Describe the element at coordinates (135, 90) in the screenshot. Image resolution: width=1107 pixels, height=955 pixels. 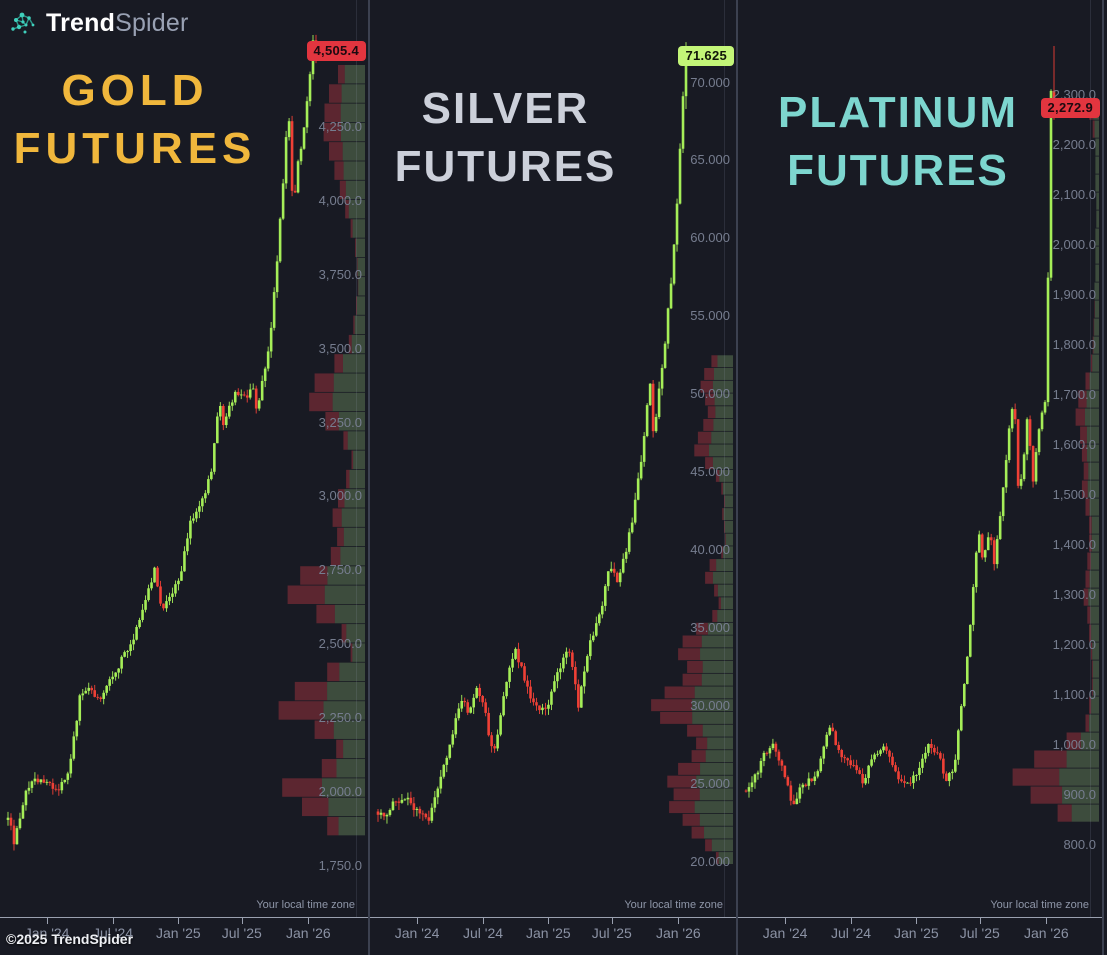
I see `title-line-1: GOLD` at that location.